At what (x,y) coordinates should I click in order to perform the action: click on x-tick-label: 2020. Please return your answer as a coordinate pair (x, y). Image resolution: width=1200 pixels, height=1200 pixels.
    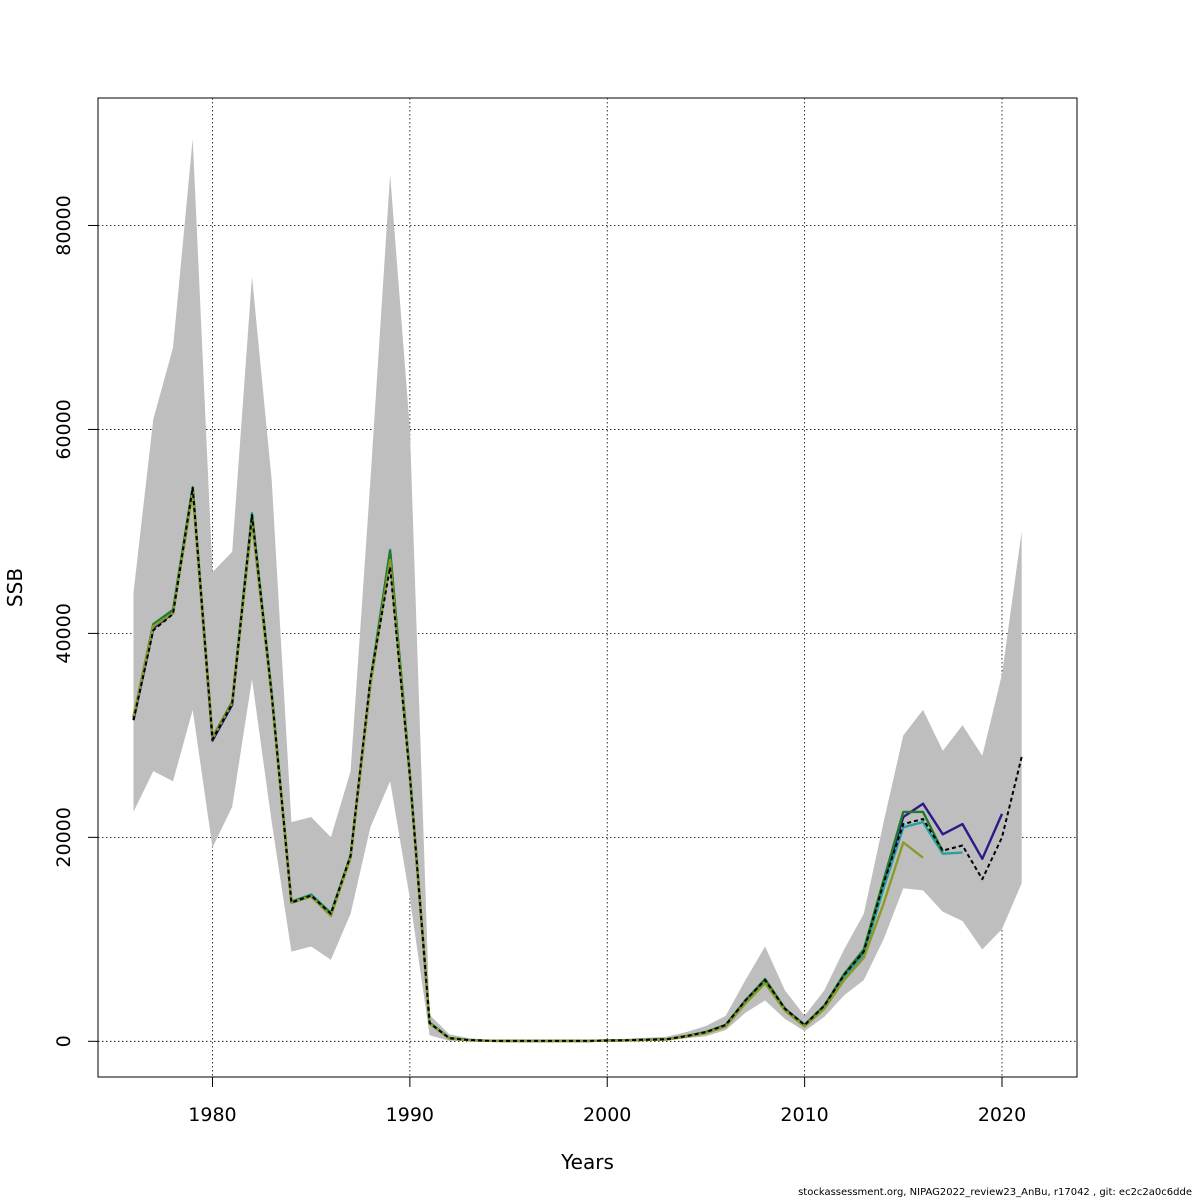
    Looking at the image, I should click on (1002, 1115).